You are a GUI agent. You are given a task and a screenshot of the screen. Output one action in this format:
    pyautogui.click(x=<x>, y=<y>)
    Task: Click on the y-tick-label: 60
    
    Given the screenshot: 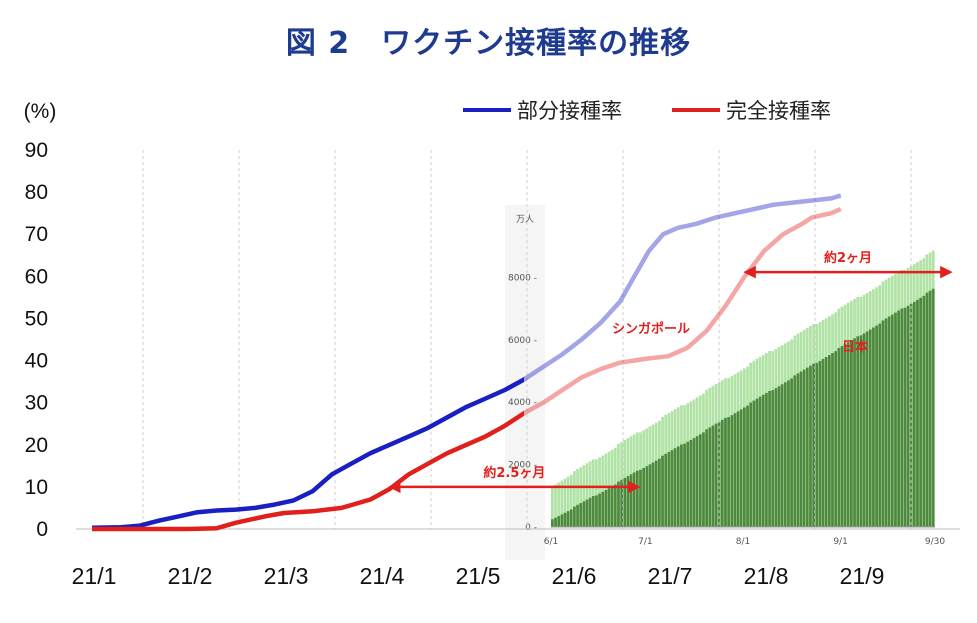 What is the action you would take?
    pyautogui.click(x=36, y=276)
    